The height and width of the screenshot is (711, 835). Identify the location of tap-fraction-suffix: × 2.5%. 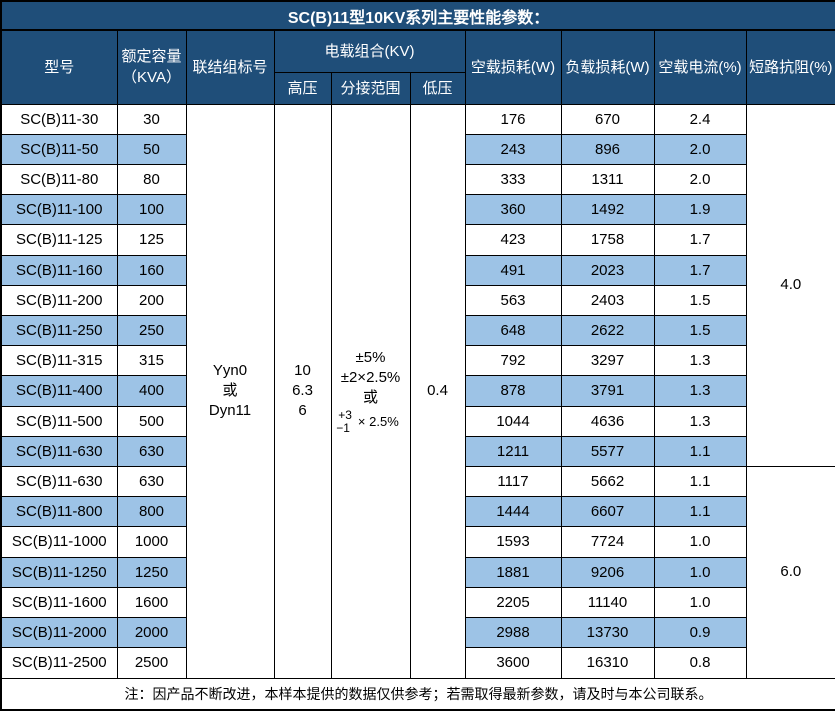
(378, 421).